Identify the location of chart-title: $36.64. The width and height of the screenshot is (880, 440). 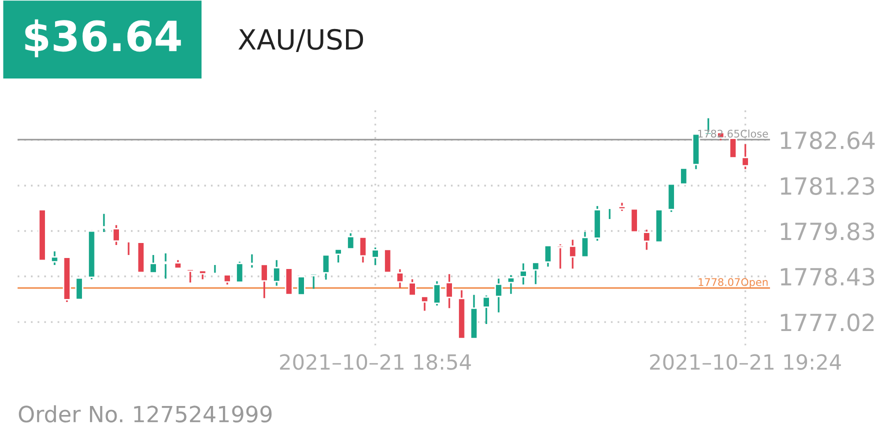
(103, 38).